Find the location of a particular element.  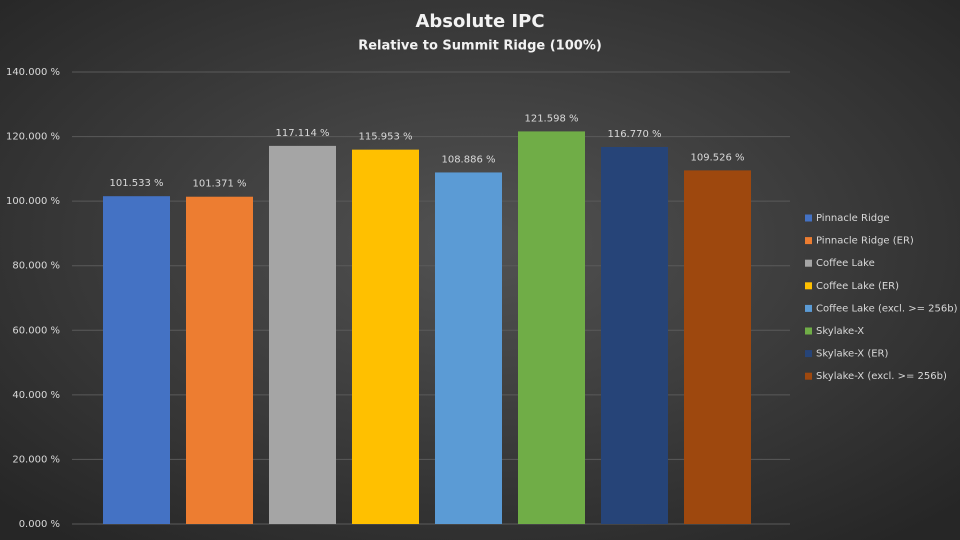

legend-label: Skylake-X (excl. >= 256b) is located at coordinates (881, 376).